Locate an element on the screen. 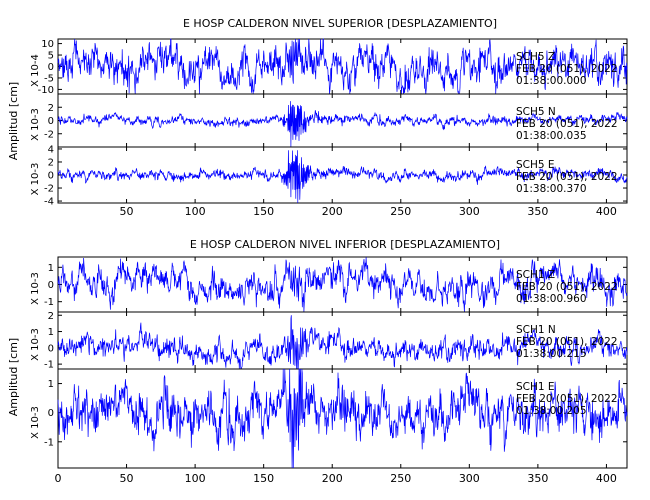 This screenshot has width=650, height=500. y-tick-label: 5 is located at coordinates (51, 56).